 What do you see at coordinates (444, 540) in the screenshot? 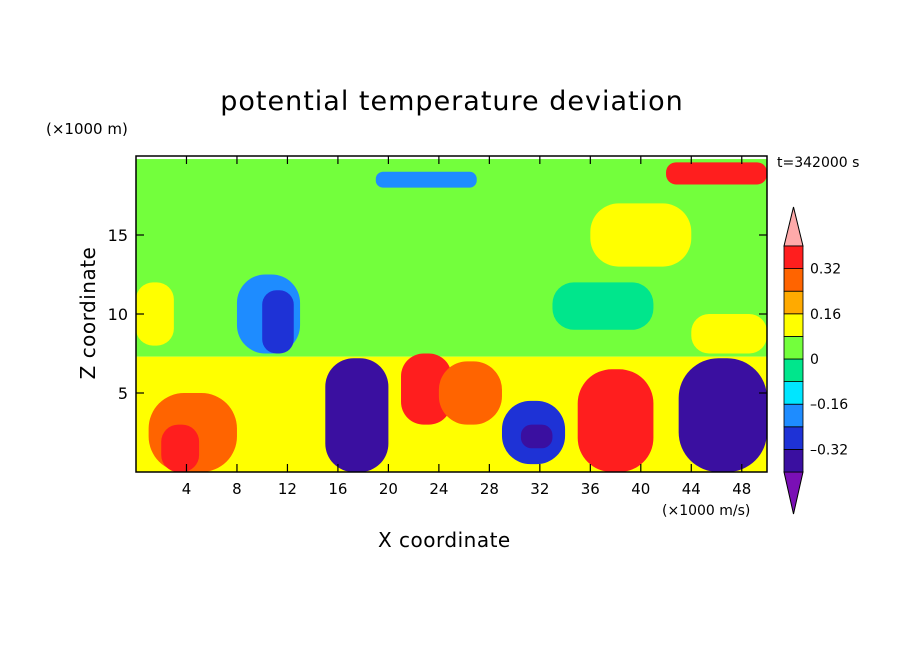
I see `x-axis-label: X coordinate` at bounding box center [444, 540].